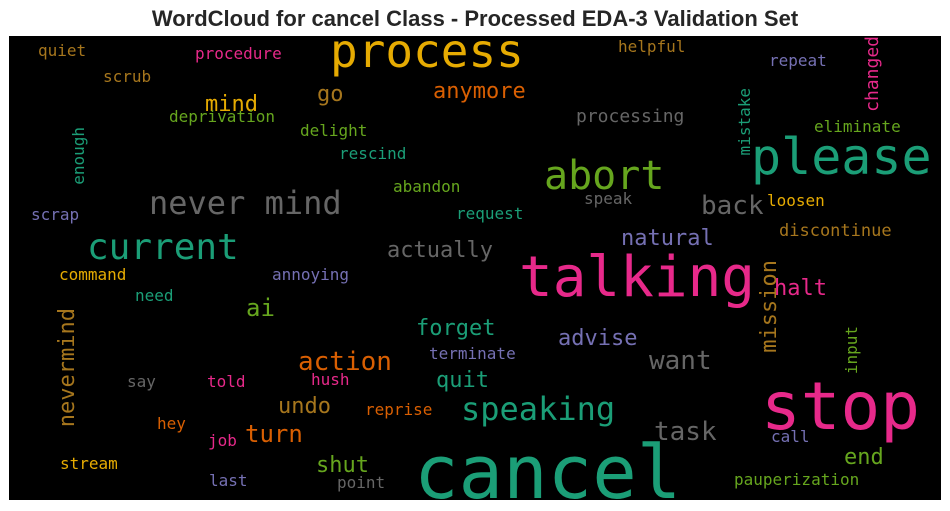 The image size is (950, 511). What do you see at coordinates (490, 213) in the screenshot?
I see `word-request: request` at bounding box center [490, 213].